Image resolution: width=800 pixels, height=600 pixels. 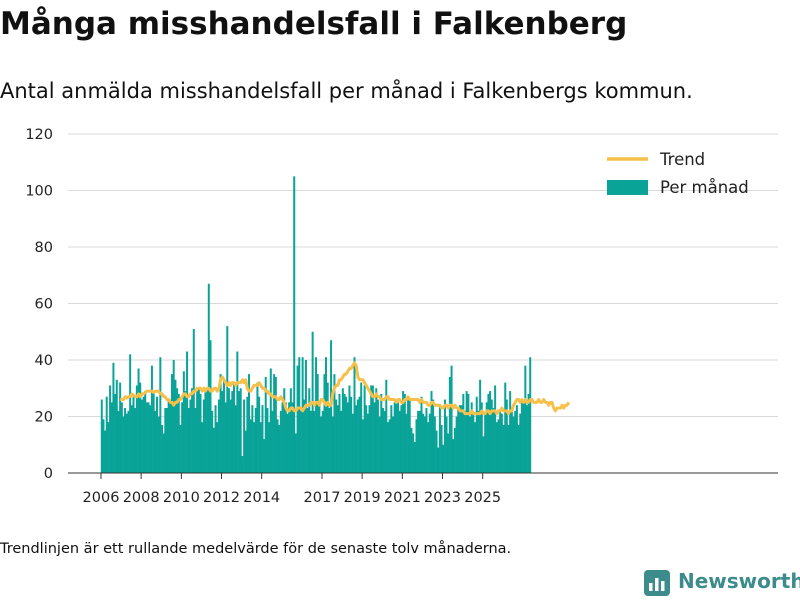 What do you see at coordinates (345, 388) in the screenshot?
I see `trend-layer` at bounding box center [345, 388].